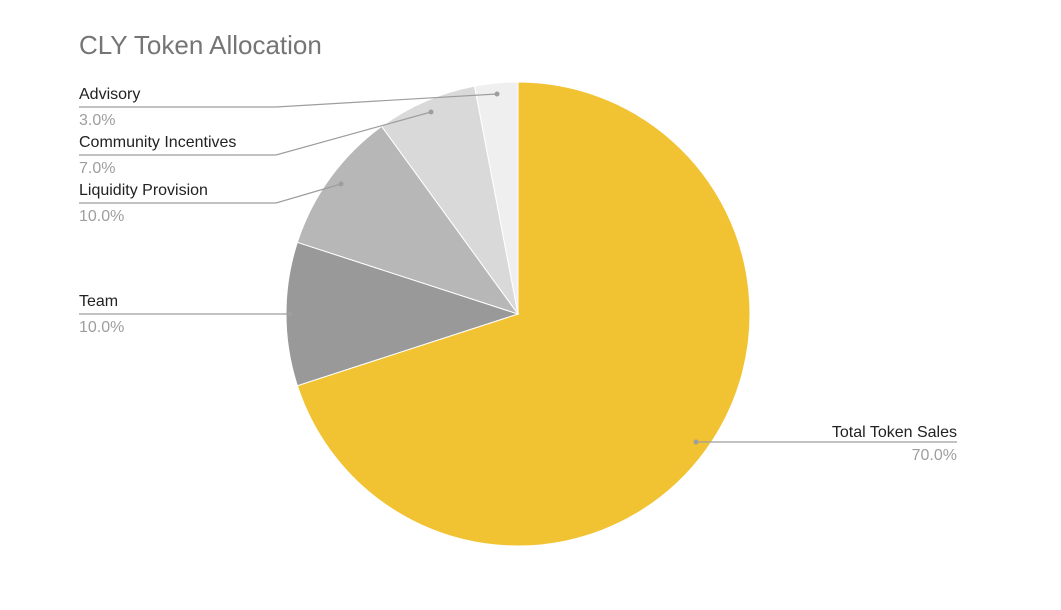 This screenshot has height=610, width=1061. I want to click on slice-label-total-token-sales: Total Token Sales, so click(894, 432).